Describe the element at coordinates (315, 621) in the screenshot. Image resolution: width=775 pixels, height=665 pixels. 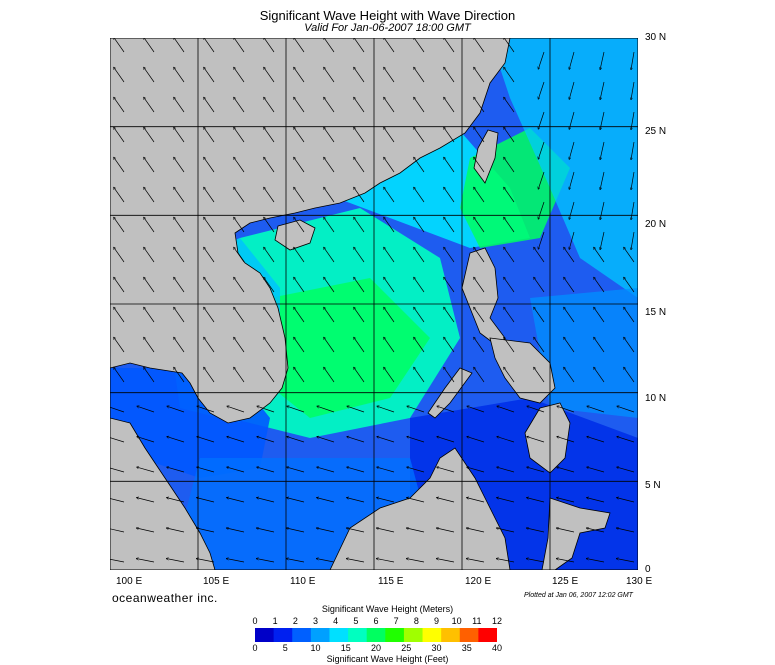
I see `colorbar-meters-tick: 3` at that location.